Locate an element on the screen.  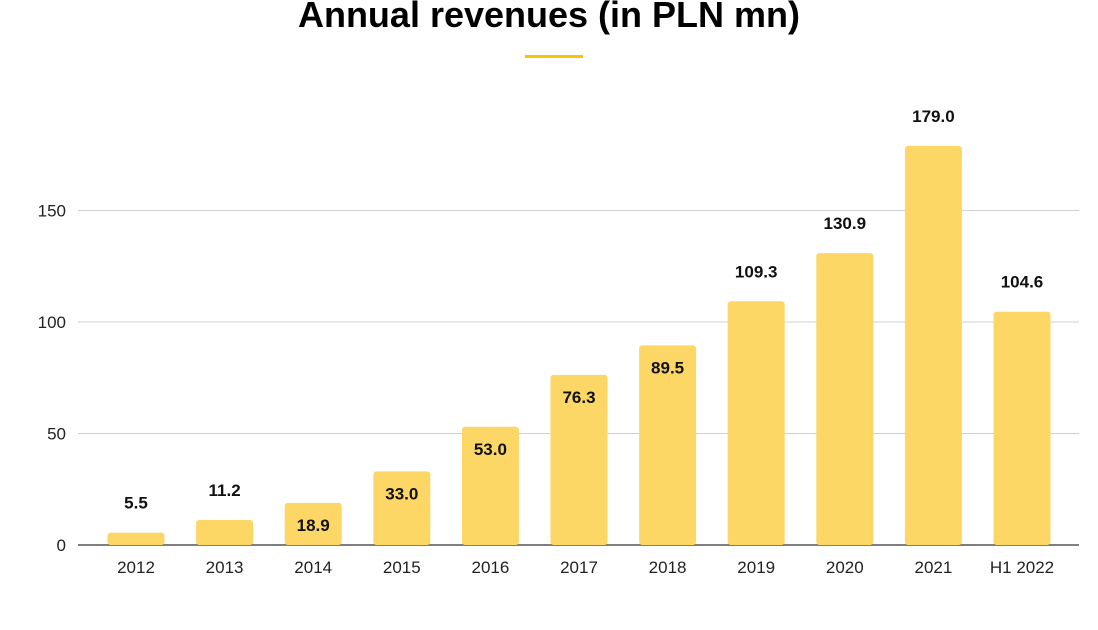
y-tick-label: 100 is located at coordinates (52, 322).